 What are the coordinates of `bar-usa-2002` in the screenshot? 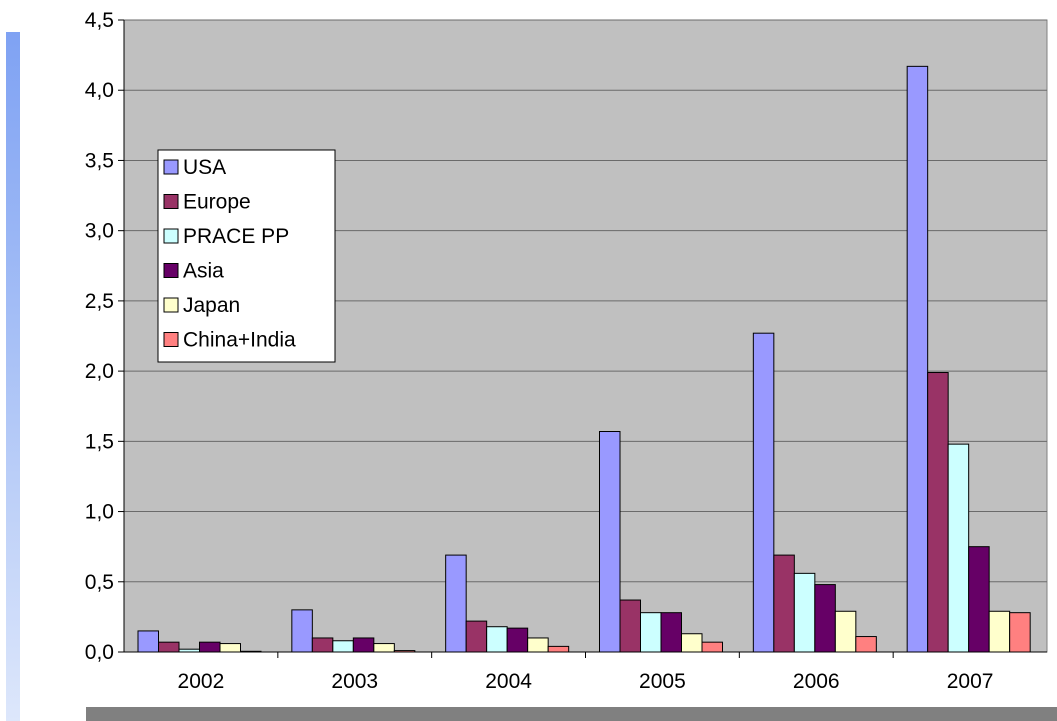 It's located at (148, 641).